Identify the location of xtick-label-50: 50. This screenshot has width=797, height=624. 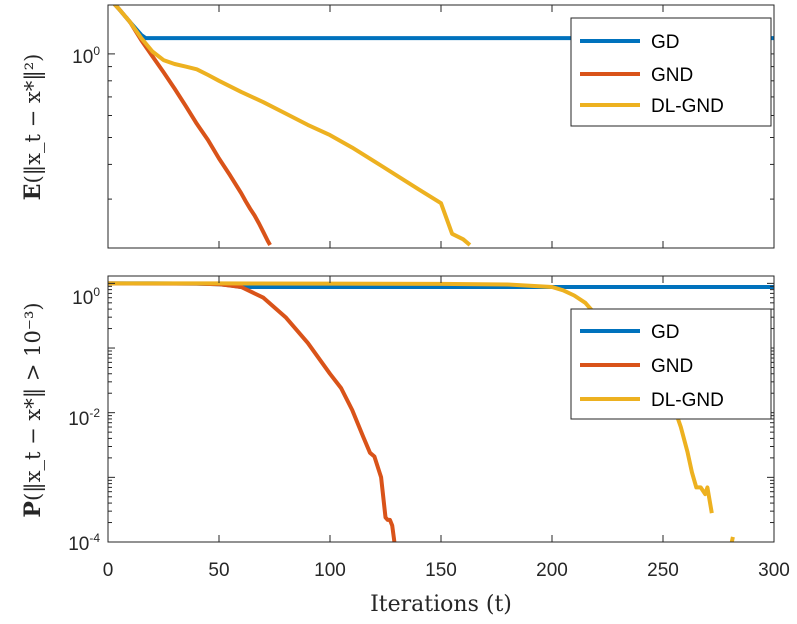
(218, 570).